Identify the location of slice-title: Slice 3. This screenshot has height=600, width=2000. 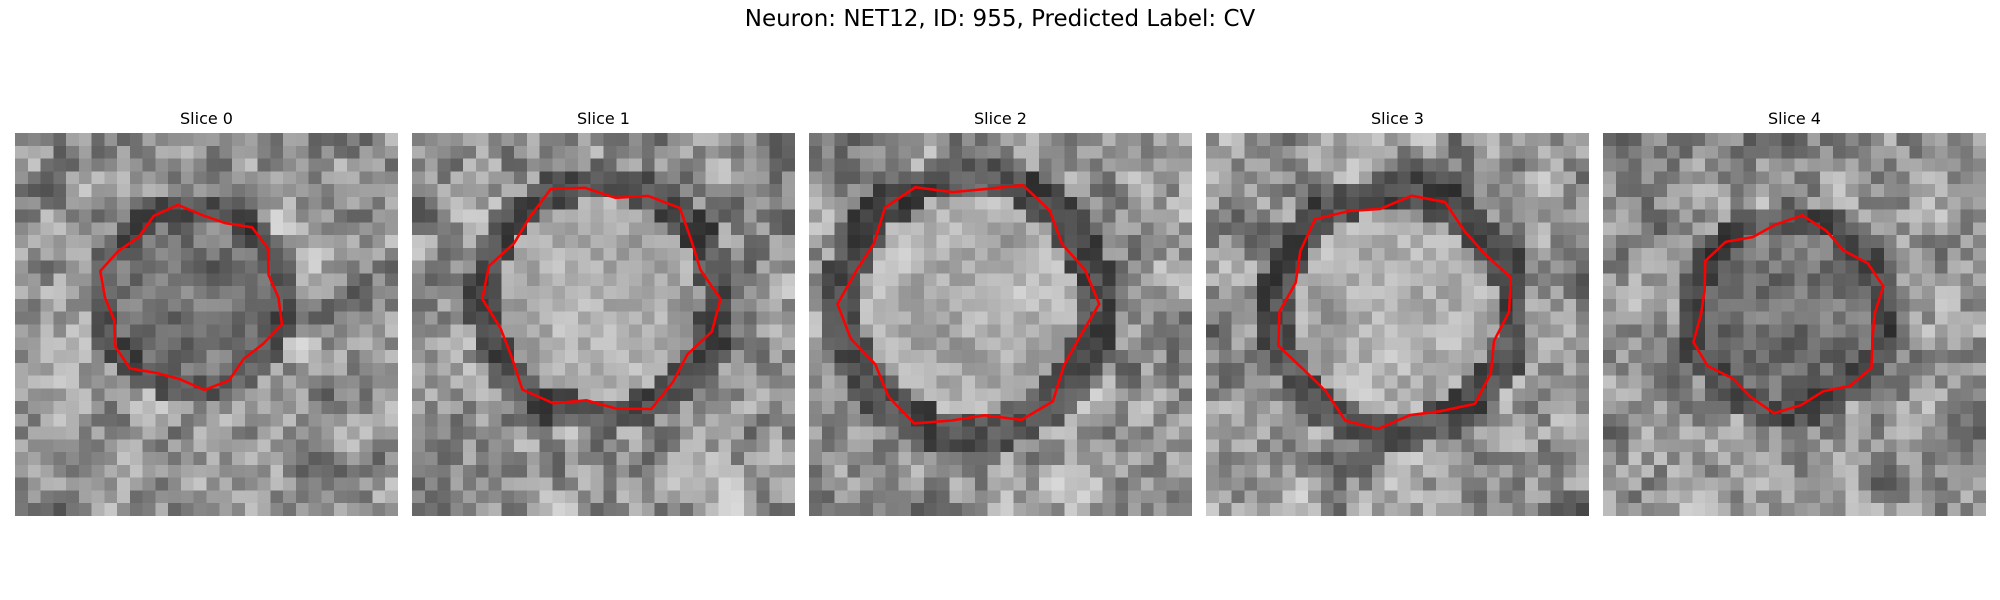
(1397, 118).